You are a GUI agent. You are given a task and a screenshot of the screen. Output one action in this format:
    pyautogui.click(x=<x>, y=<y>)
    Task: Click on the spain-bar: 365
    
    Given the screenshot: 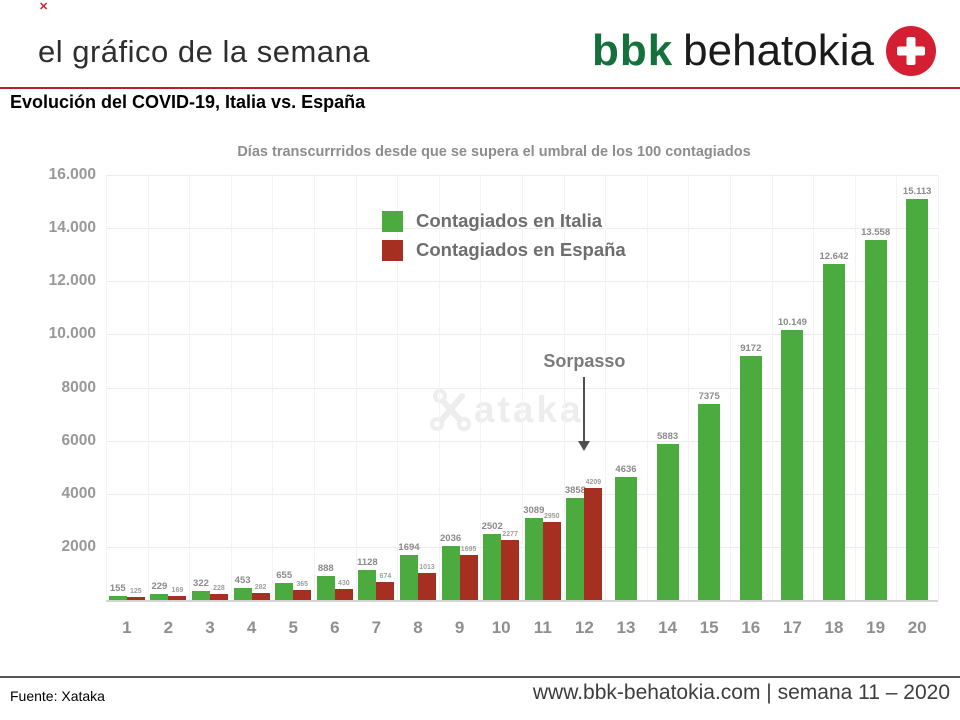 What is the action you would take?
    pyautogui.click(x=302, y=590)
    